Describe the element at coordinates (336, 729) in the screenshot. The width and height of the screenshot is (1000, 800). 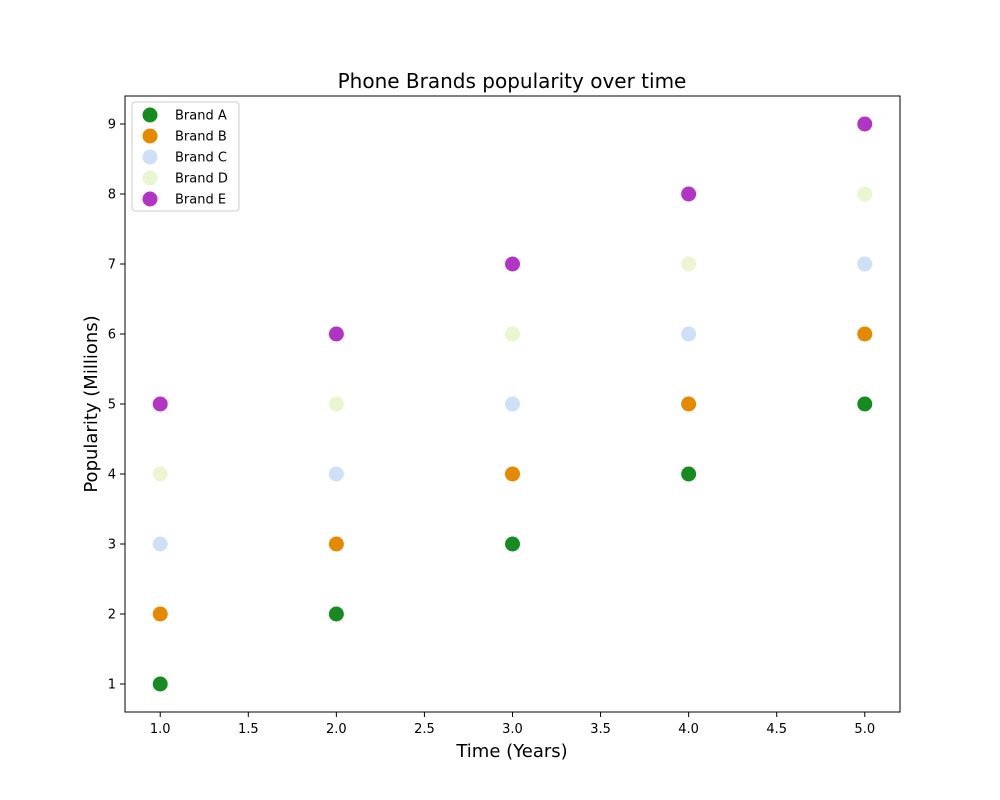
I see `x-tick-label: 2.0` at that location.